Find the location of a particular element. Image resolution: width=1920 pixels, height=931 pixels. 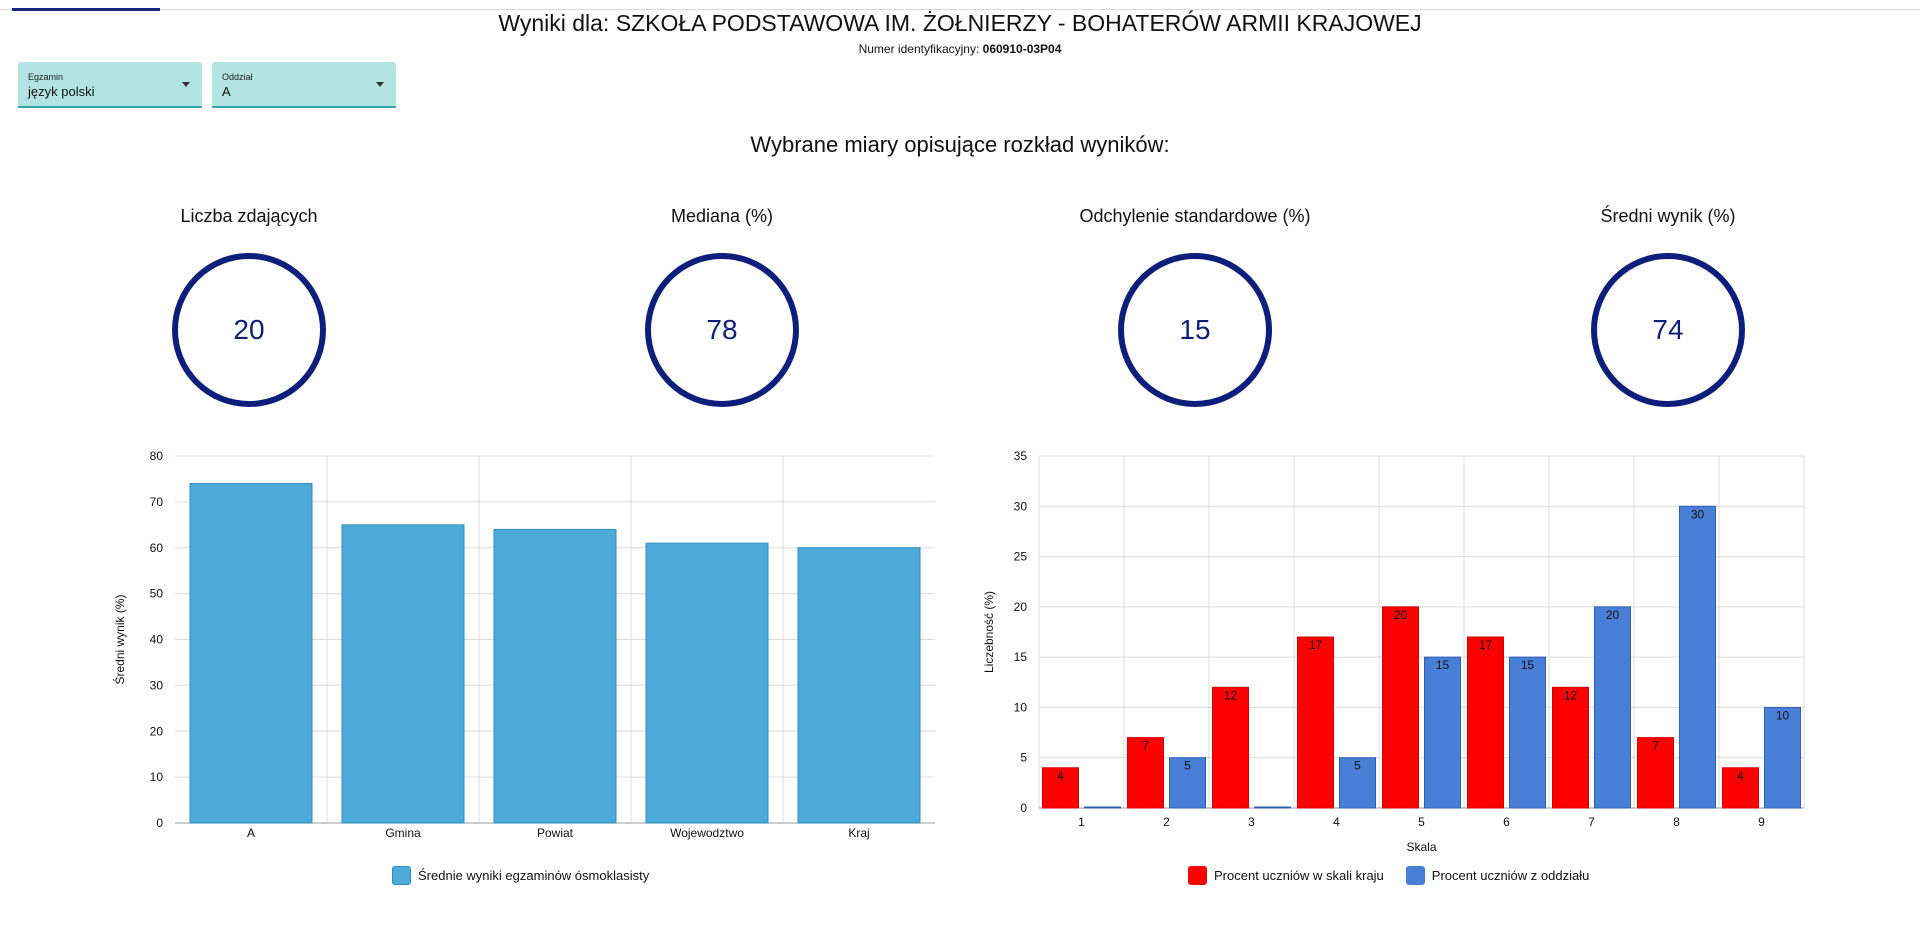

data-label: 5 is located at coordinates (1187, 766).